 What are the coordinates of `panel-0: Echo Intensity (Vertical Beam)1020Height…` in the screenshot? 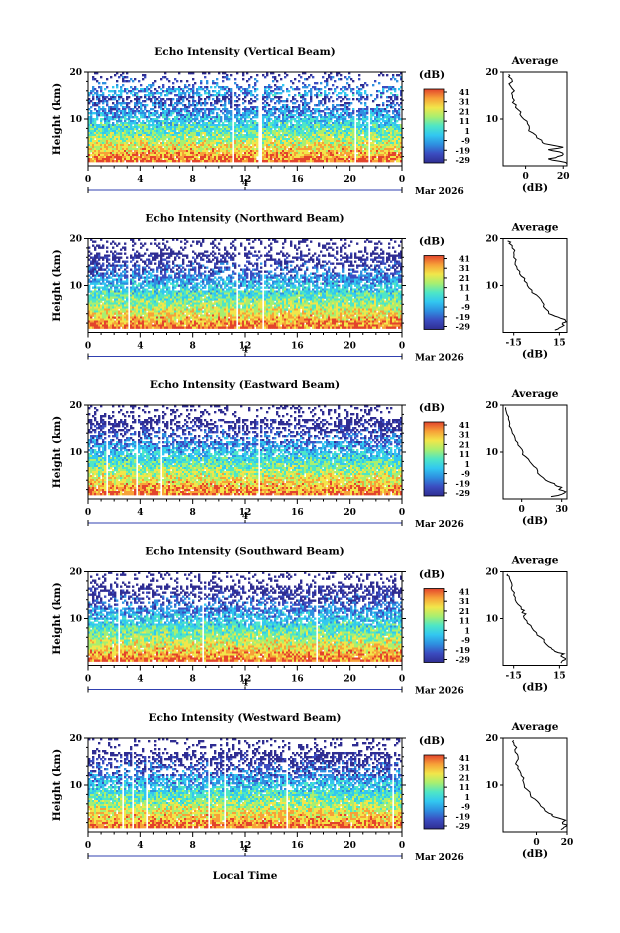 It's located at (310, 121).